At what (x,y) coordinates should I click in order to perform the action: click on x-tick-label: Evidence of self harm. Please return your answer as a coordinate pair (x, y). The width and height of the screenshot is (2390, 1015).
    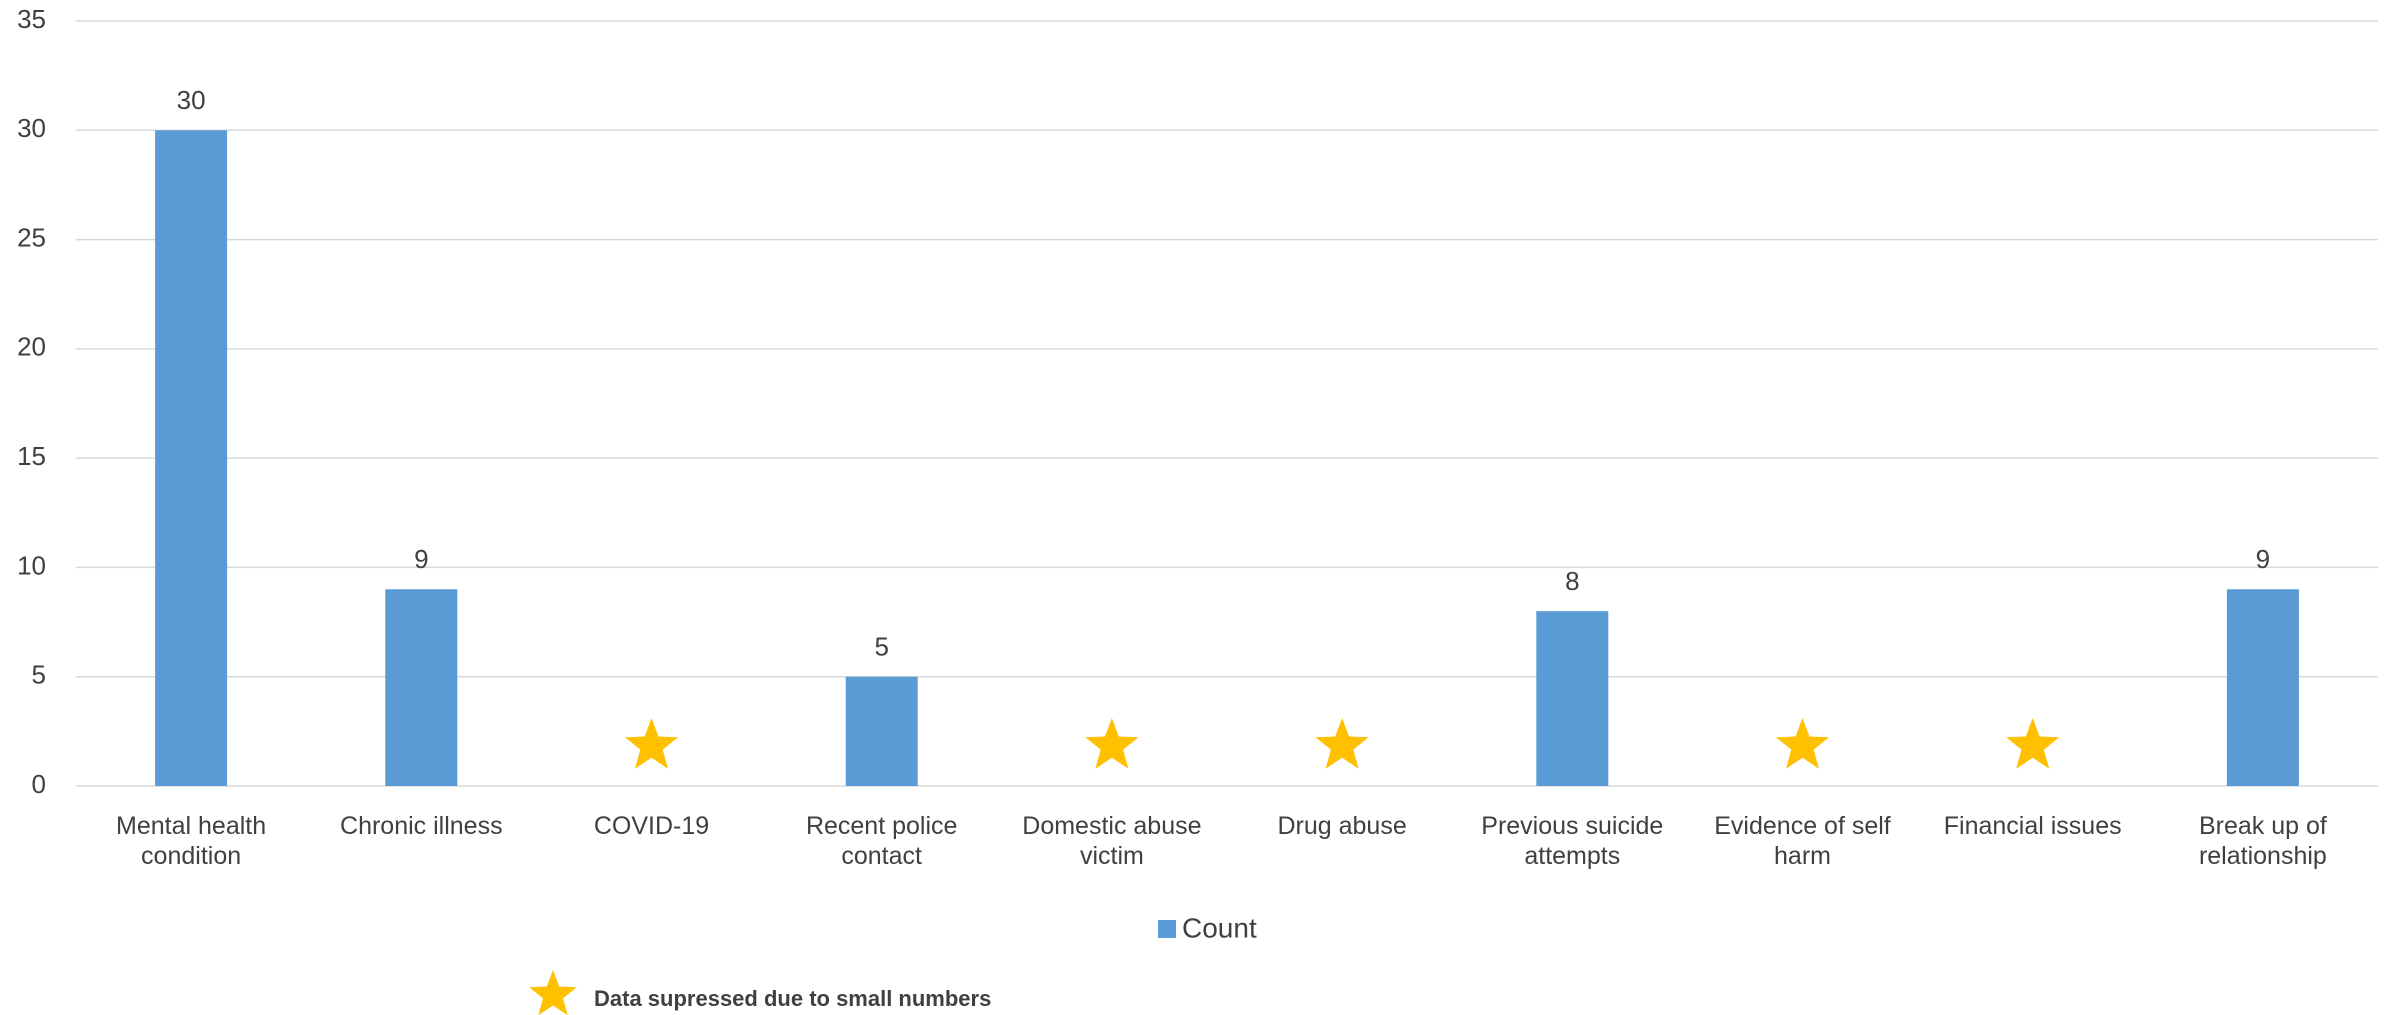
    Looking at the image, I should click on (1802, 841).